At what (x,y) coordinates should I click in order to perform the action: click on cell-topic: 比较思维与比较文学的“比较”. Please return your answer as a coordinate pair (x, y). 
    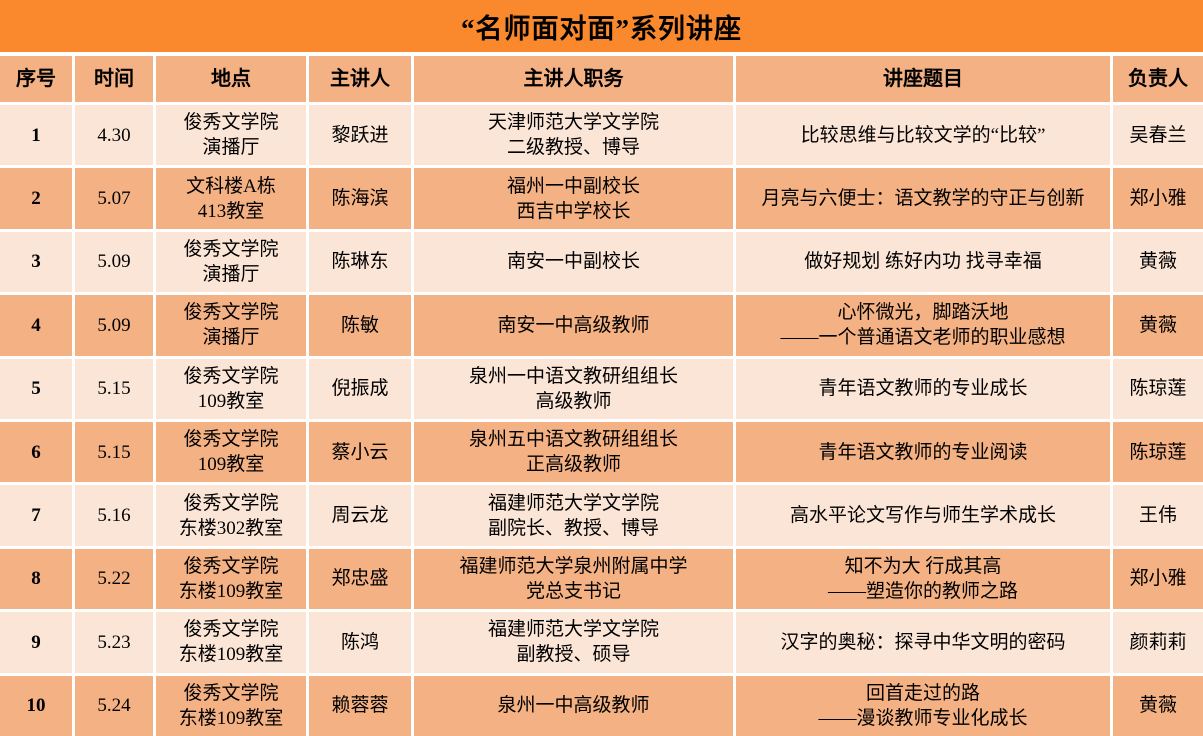
    Looking at the image, I should click on (923, 135).